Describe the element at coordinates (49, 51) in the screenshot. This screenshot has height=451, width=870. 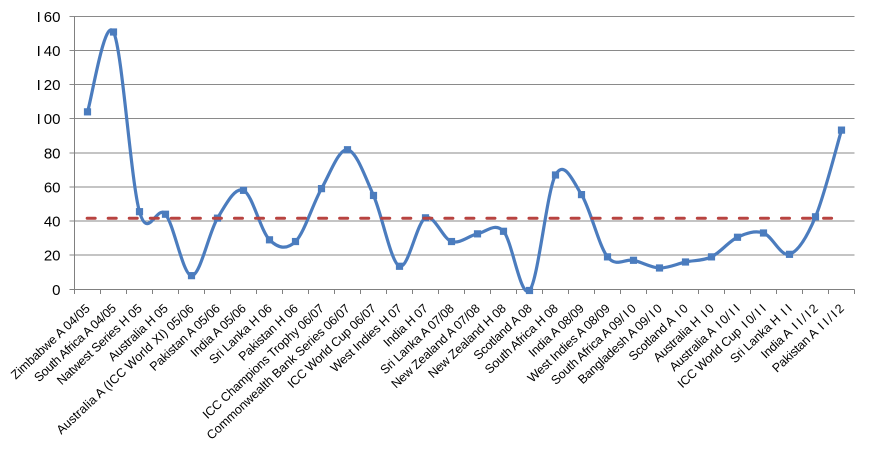
I see `svg-text: I 40` at that location.